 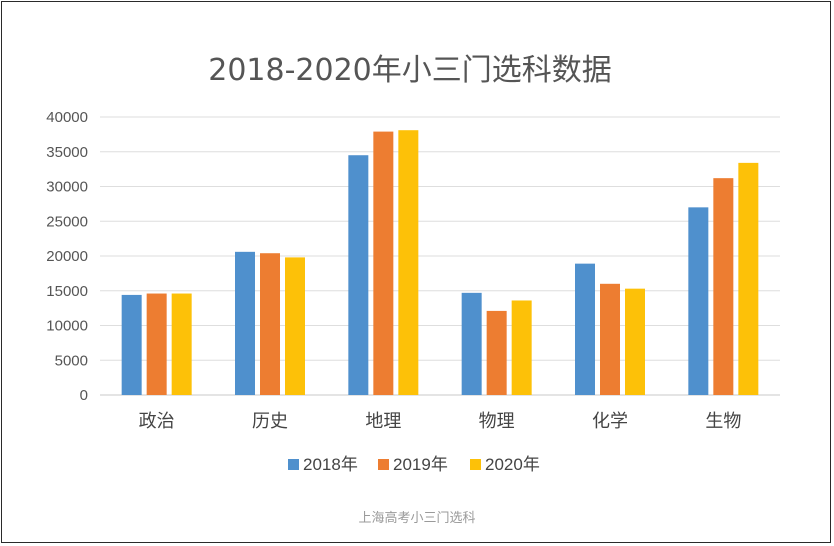 What do you see at coordinates (440, 421) in the screenshot?
I see `x-axis-category-labels: 政治 历史 地理 物理 化学 生物` at bounding box center [440, 421].